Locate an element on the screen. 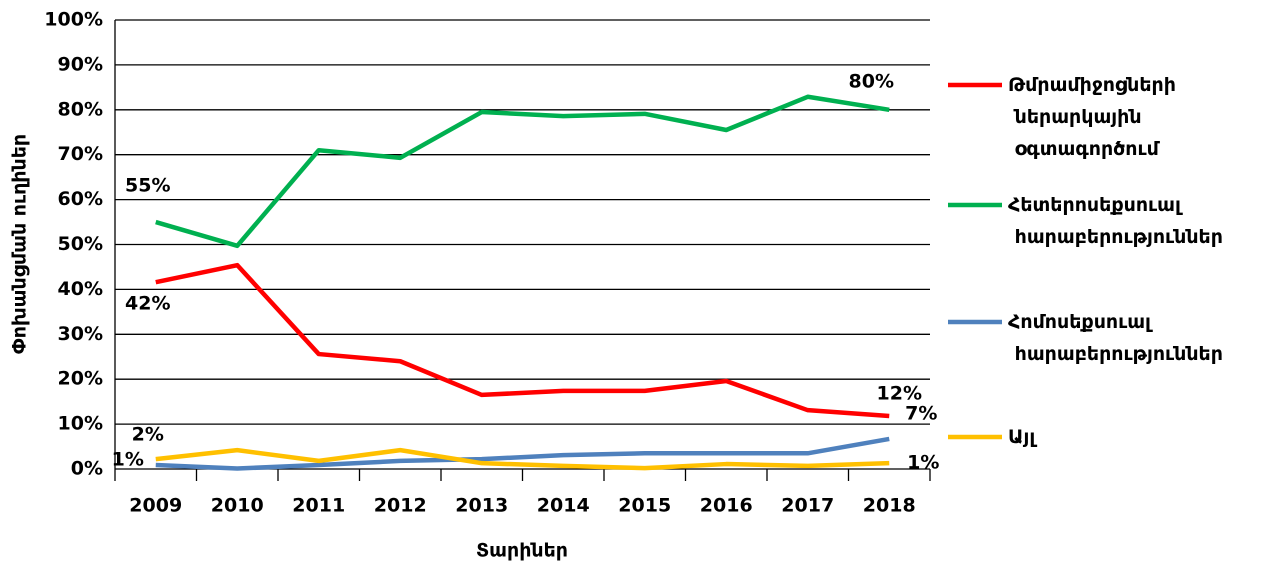 The width and height of the screenshot is (1279, 572). x-tick-label: 2009 is located at coordinates (155, 506).